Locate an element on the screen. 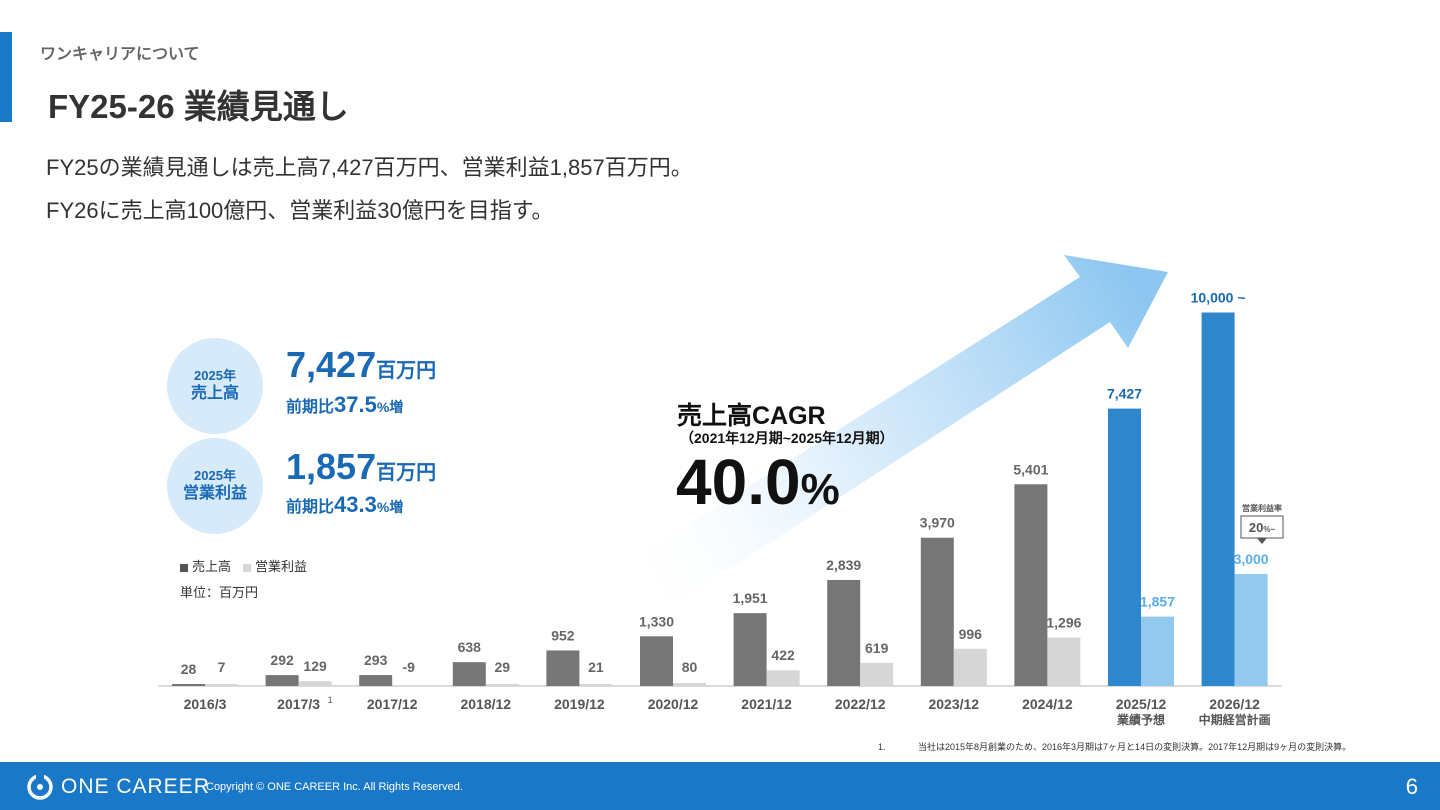 The width and height of the screenshot is (1440, 810). kpi-profit-growth-suffix: %増 is located at coordinates (390, 507).